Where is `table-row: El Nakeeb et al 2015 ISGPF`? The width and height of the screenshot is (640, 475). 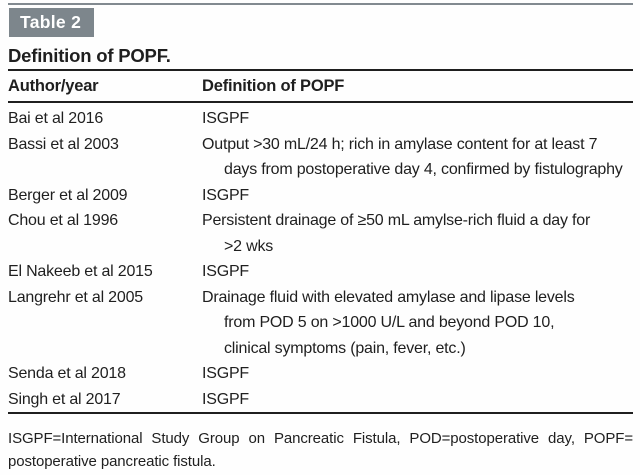
table-row: El Nakeeb et al 2015 ISGPF is located at coordinates (320, 272).